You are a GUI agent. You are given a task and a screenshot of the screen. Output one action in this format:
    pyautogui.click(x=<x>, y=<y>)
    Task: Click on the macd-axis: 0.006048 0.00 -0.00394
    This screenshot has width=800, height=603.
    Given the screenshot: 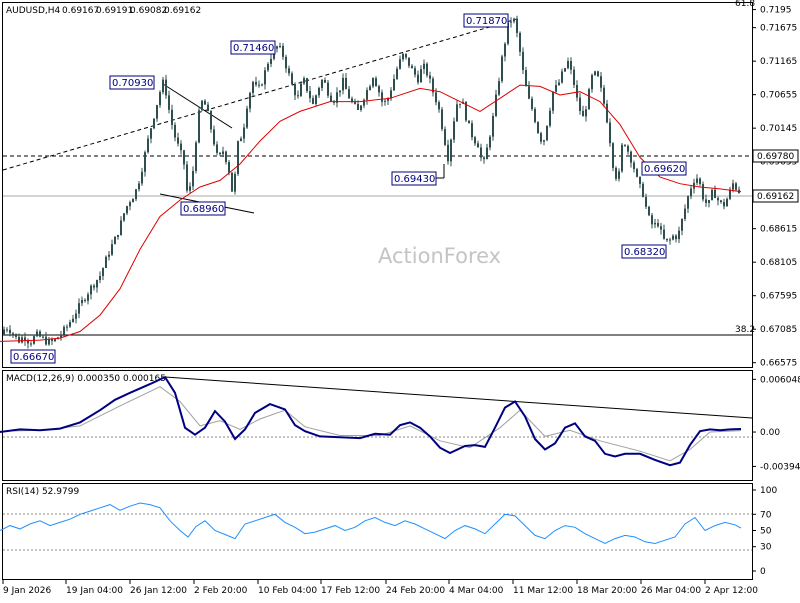 What is the action you would take?
    pyautogui.click(x=776, y=423)
    